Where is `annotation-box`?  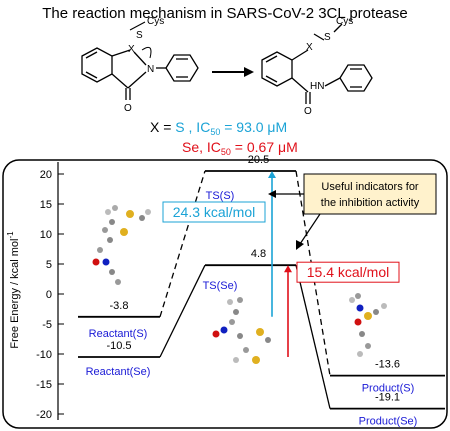
annotation-box is located at coordinates (370, 194).